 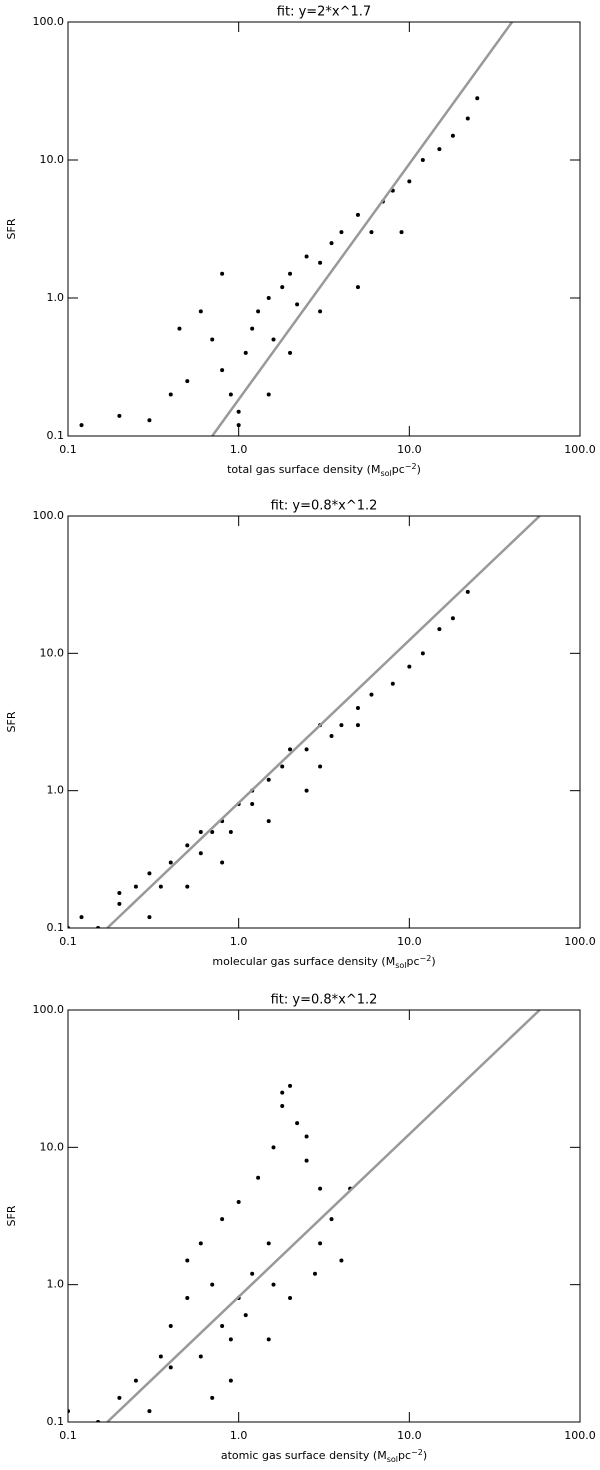 I want to click on x-axis-label-part: atomic gas surface density (M, so click(x=304, y=1455).